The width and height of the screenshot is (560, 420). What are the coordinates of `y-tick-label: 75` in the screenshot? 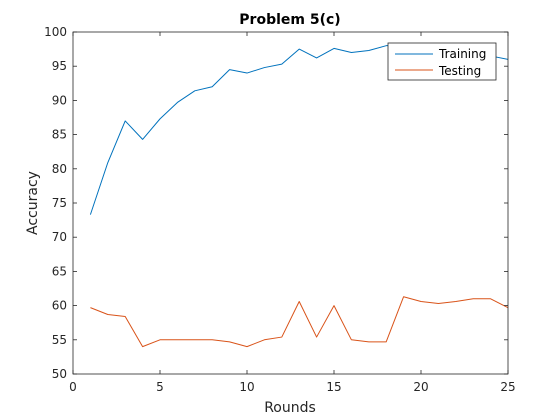 It's located at (59, 203).